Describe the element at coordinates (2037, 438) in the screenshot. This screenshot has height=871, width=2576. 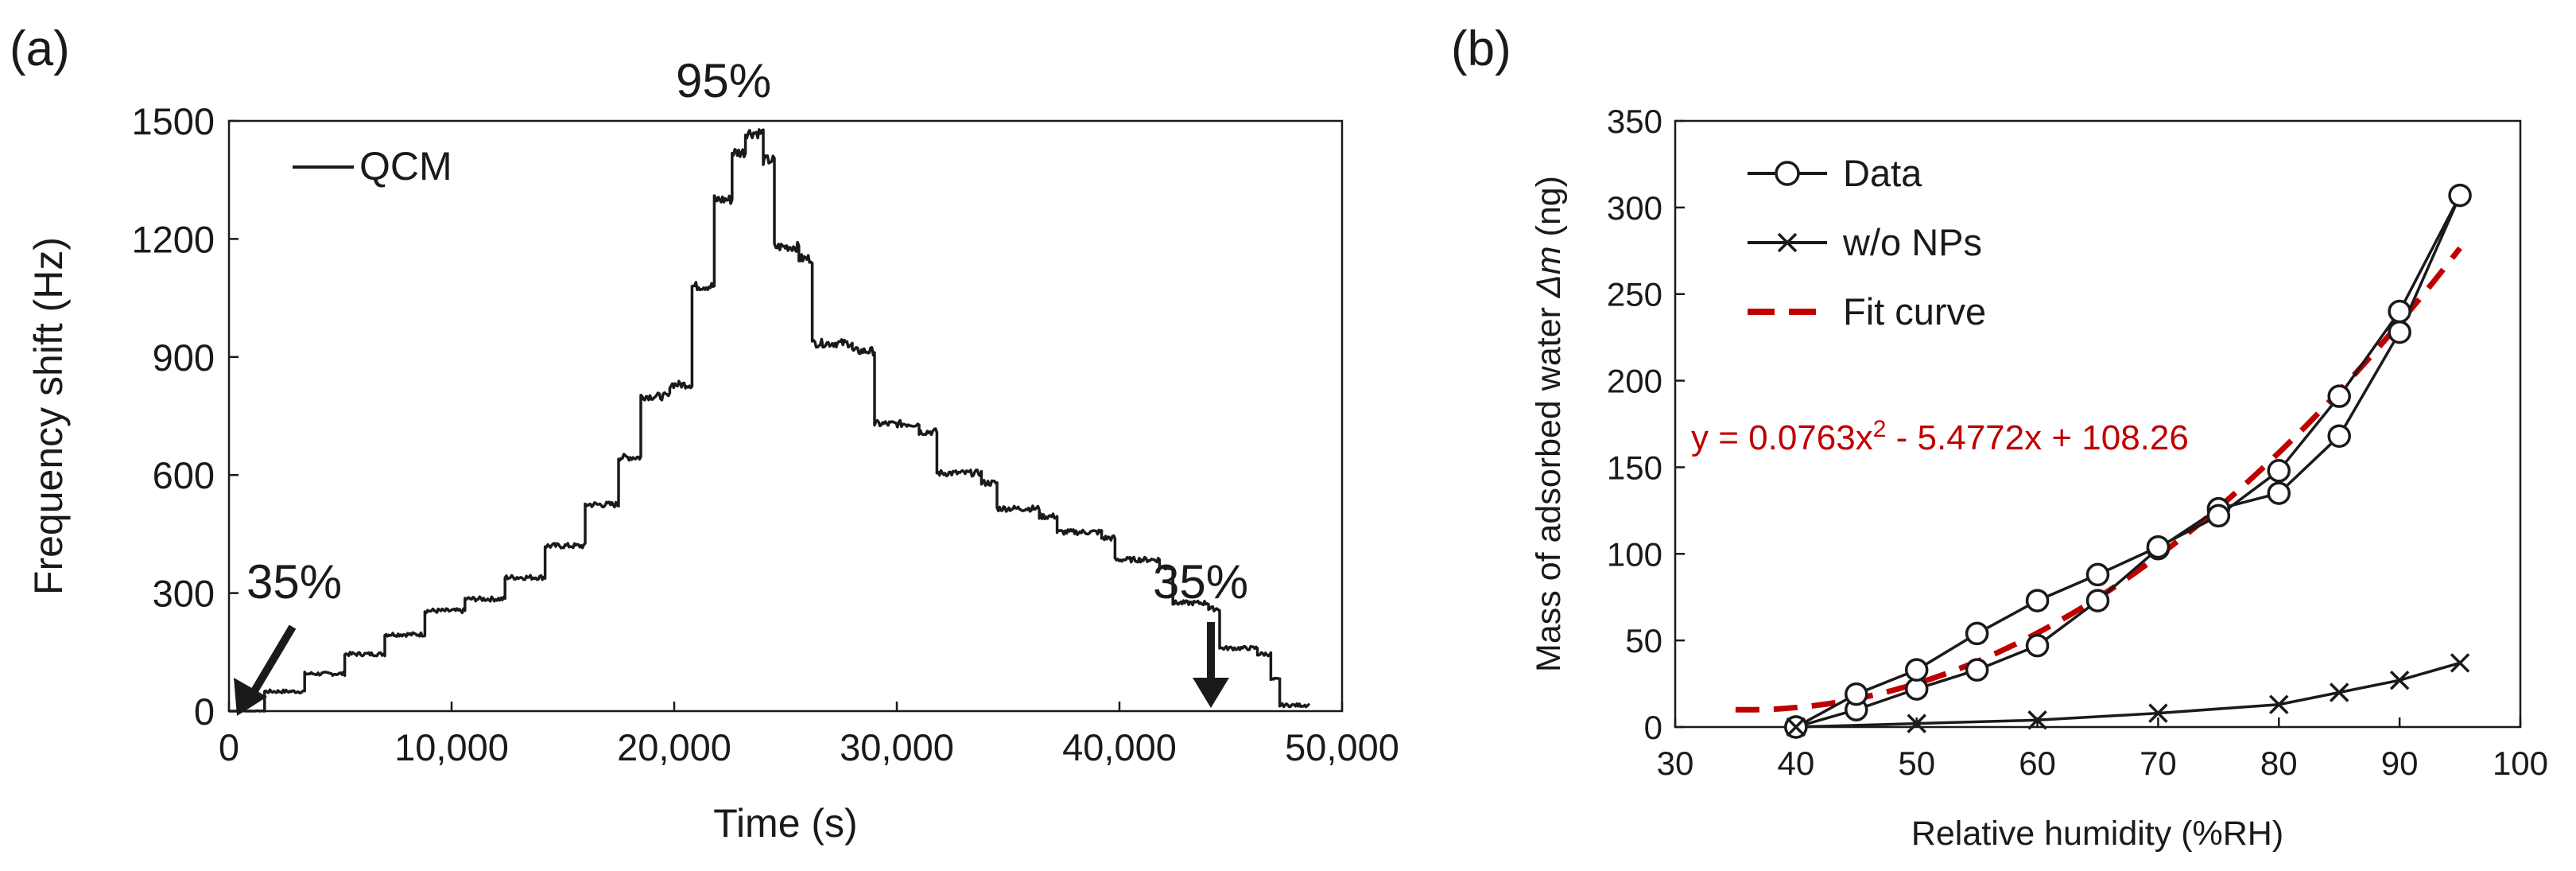
I see `fit-equation-rest: - 5.4772x + 108.26` at that location.